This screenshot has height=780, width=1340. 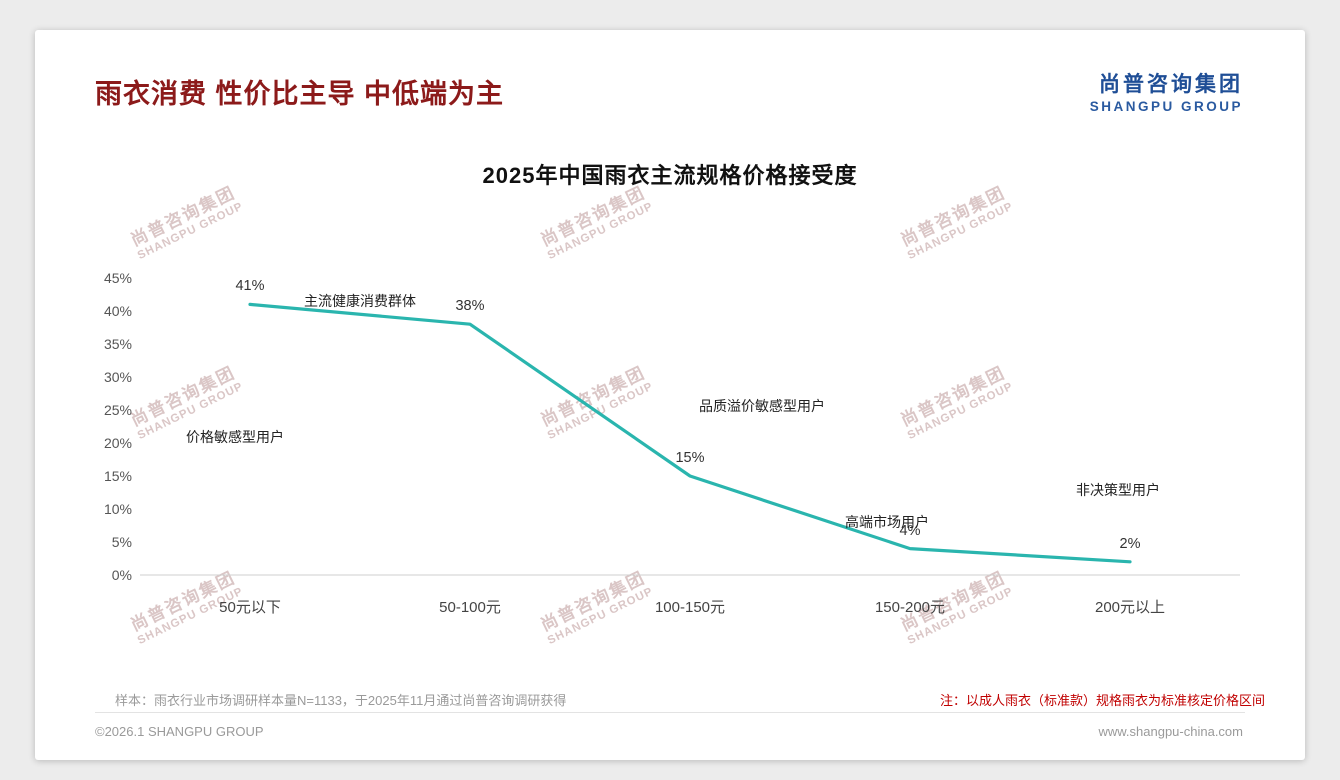 I want to click on sample-note: 样本：雨衣行业市场调研样本量N=1133，于2025年11月通过尚普咨询调研获得, so click(x=341, y=700).